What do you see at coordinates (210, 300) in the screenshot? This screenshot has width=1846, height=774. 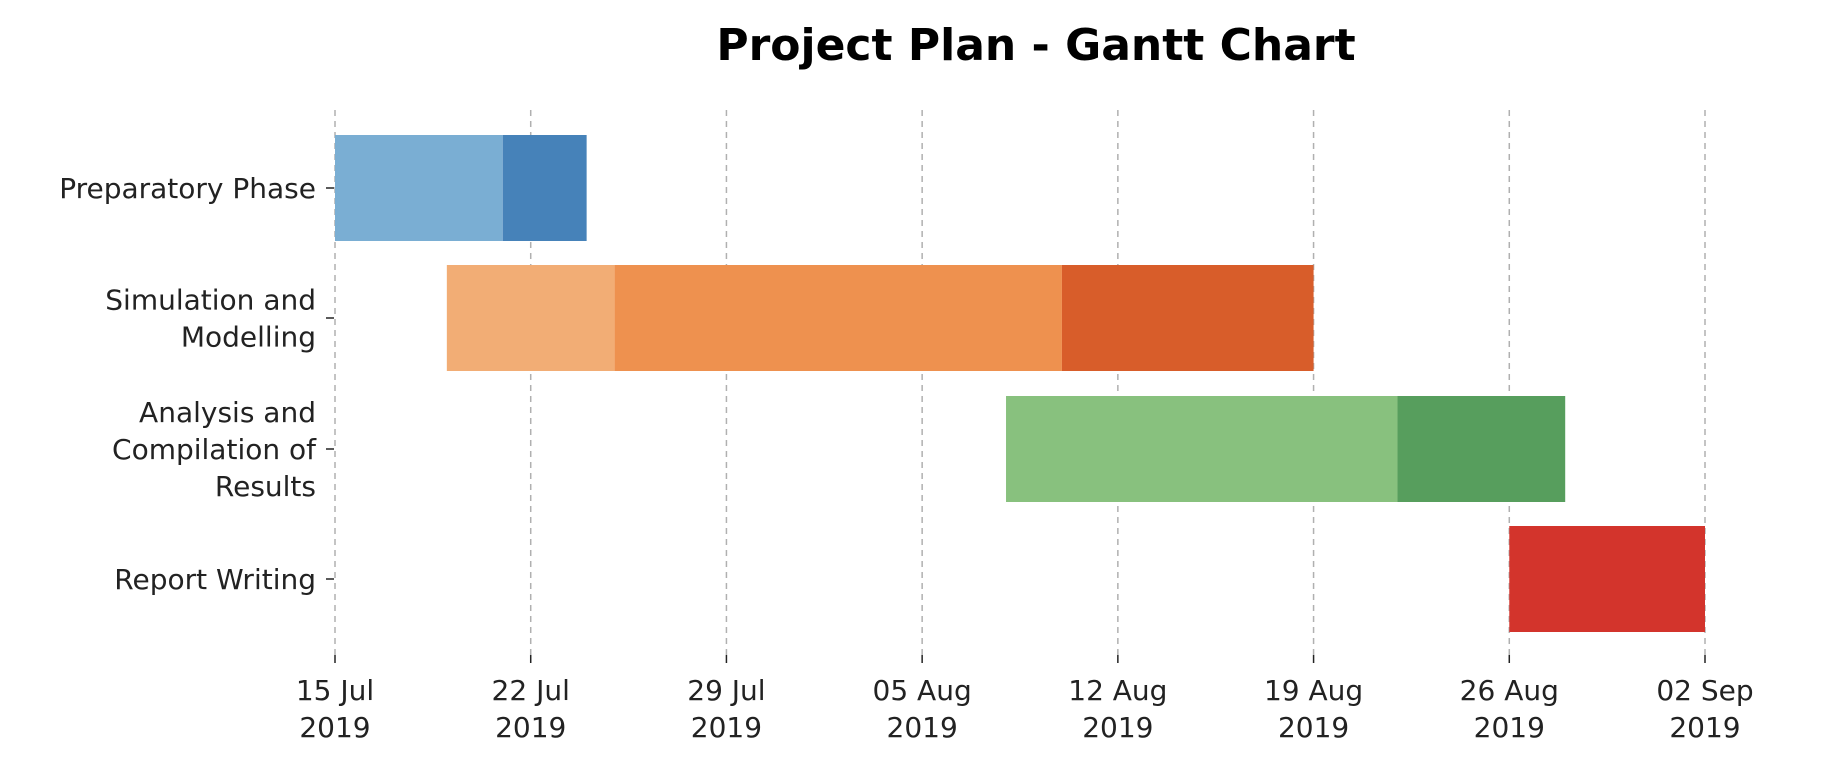 I see `task-label-line: Simulation and` at bounding box center [210, 300].